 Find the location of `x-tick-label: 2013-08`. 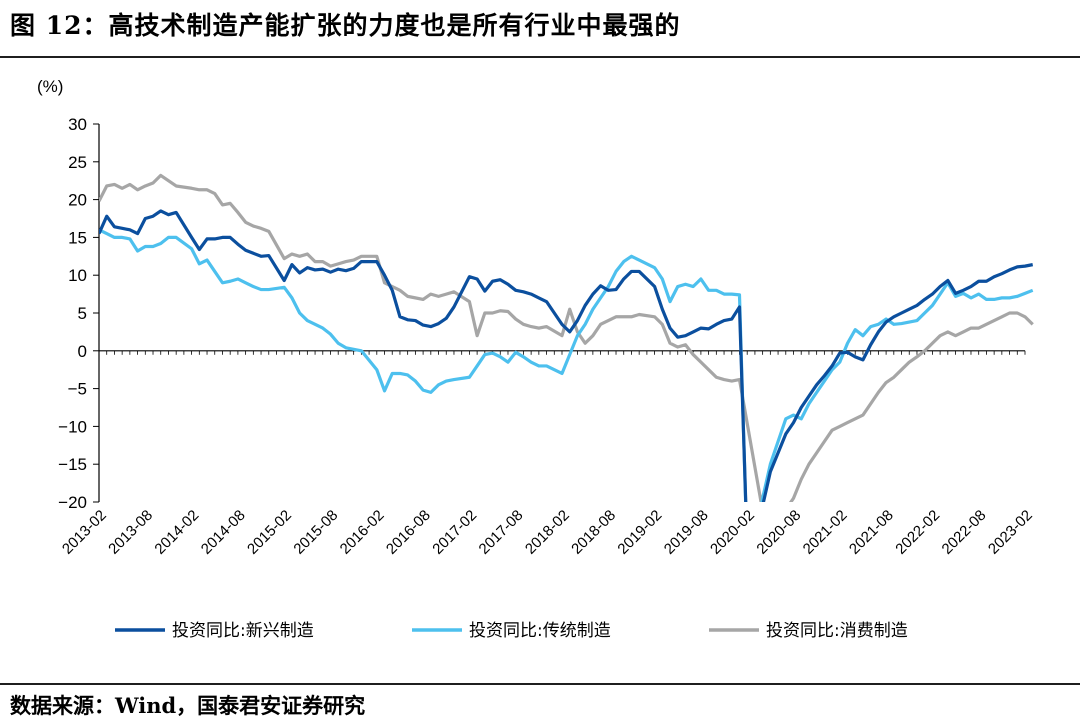

x-tick-label: 2013-08 is located at coordinates (130, 532).